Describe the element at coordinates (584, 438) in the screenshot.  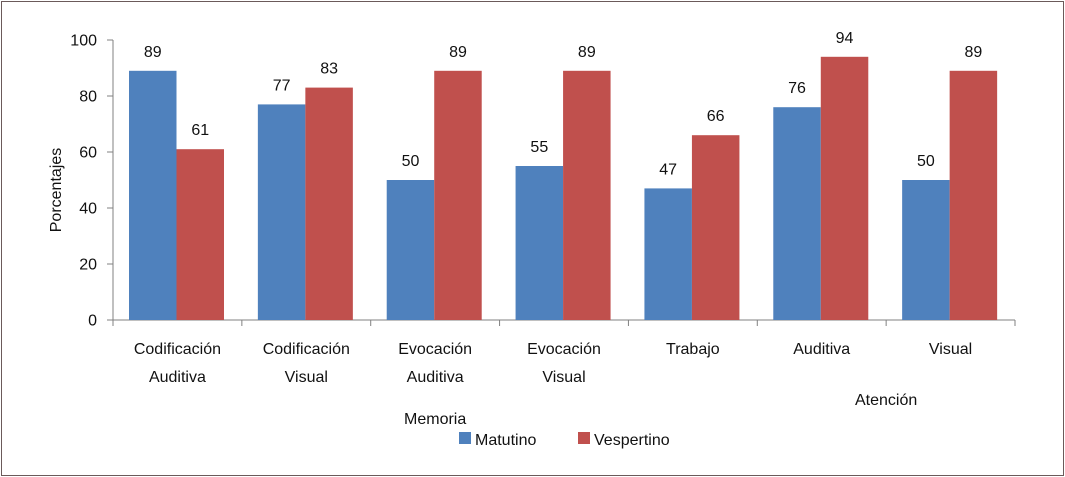
I see `legend-swatch-vespertino` at that location.